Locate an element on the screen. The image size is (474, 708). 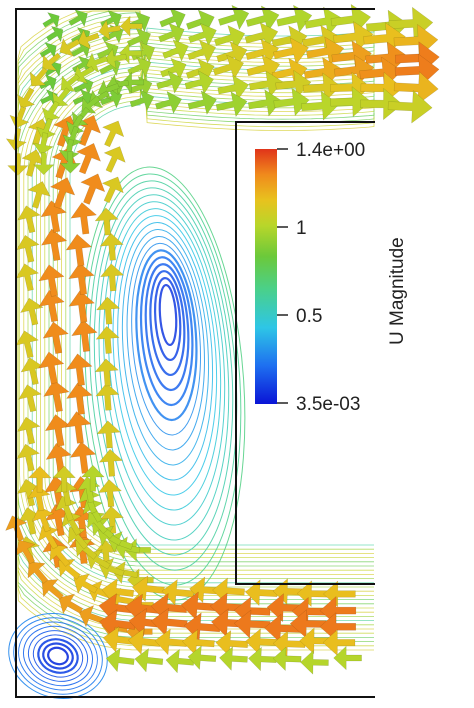
colorbar-max-label: 1.4e+00 is located at coordinates (330, 150).